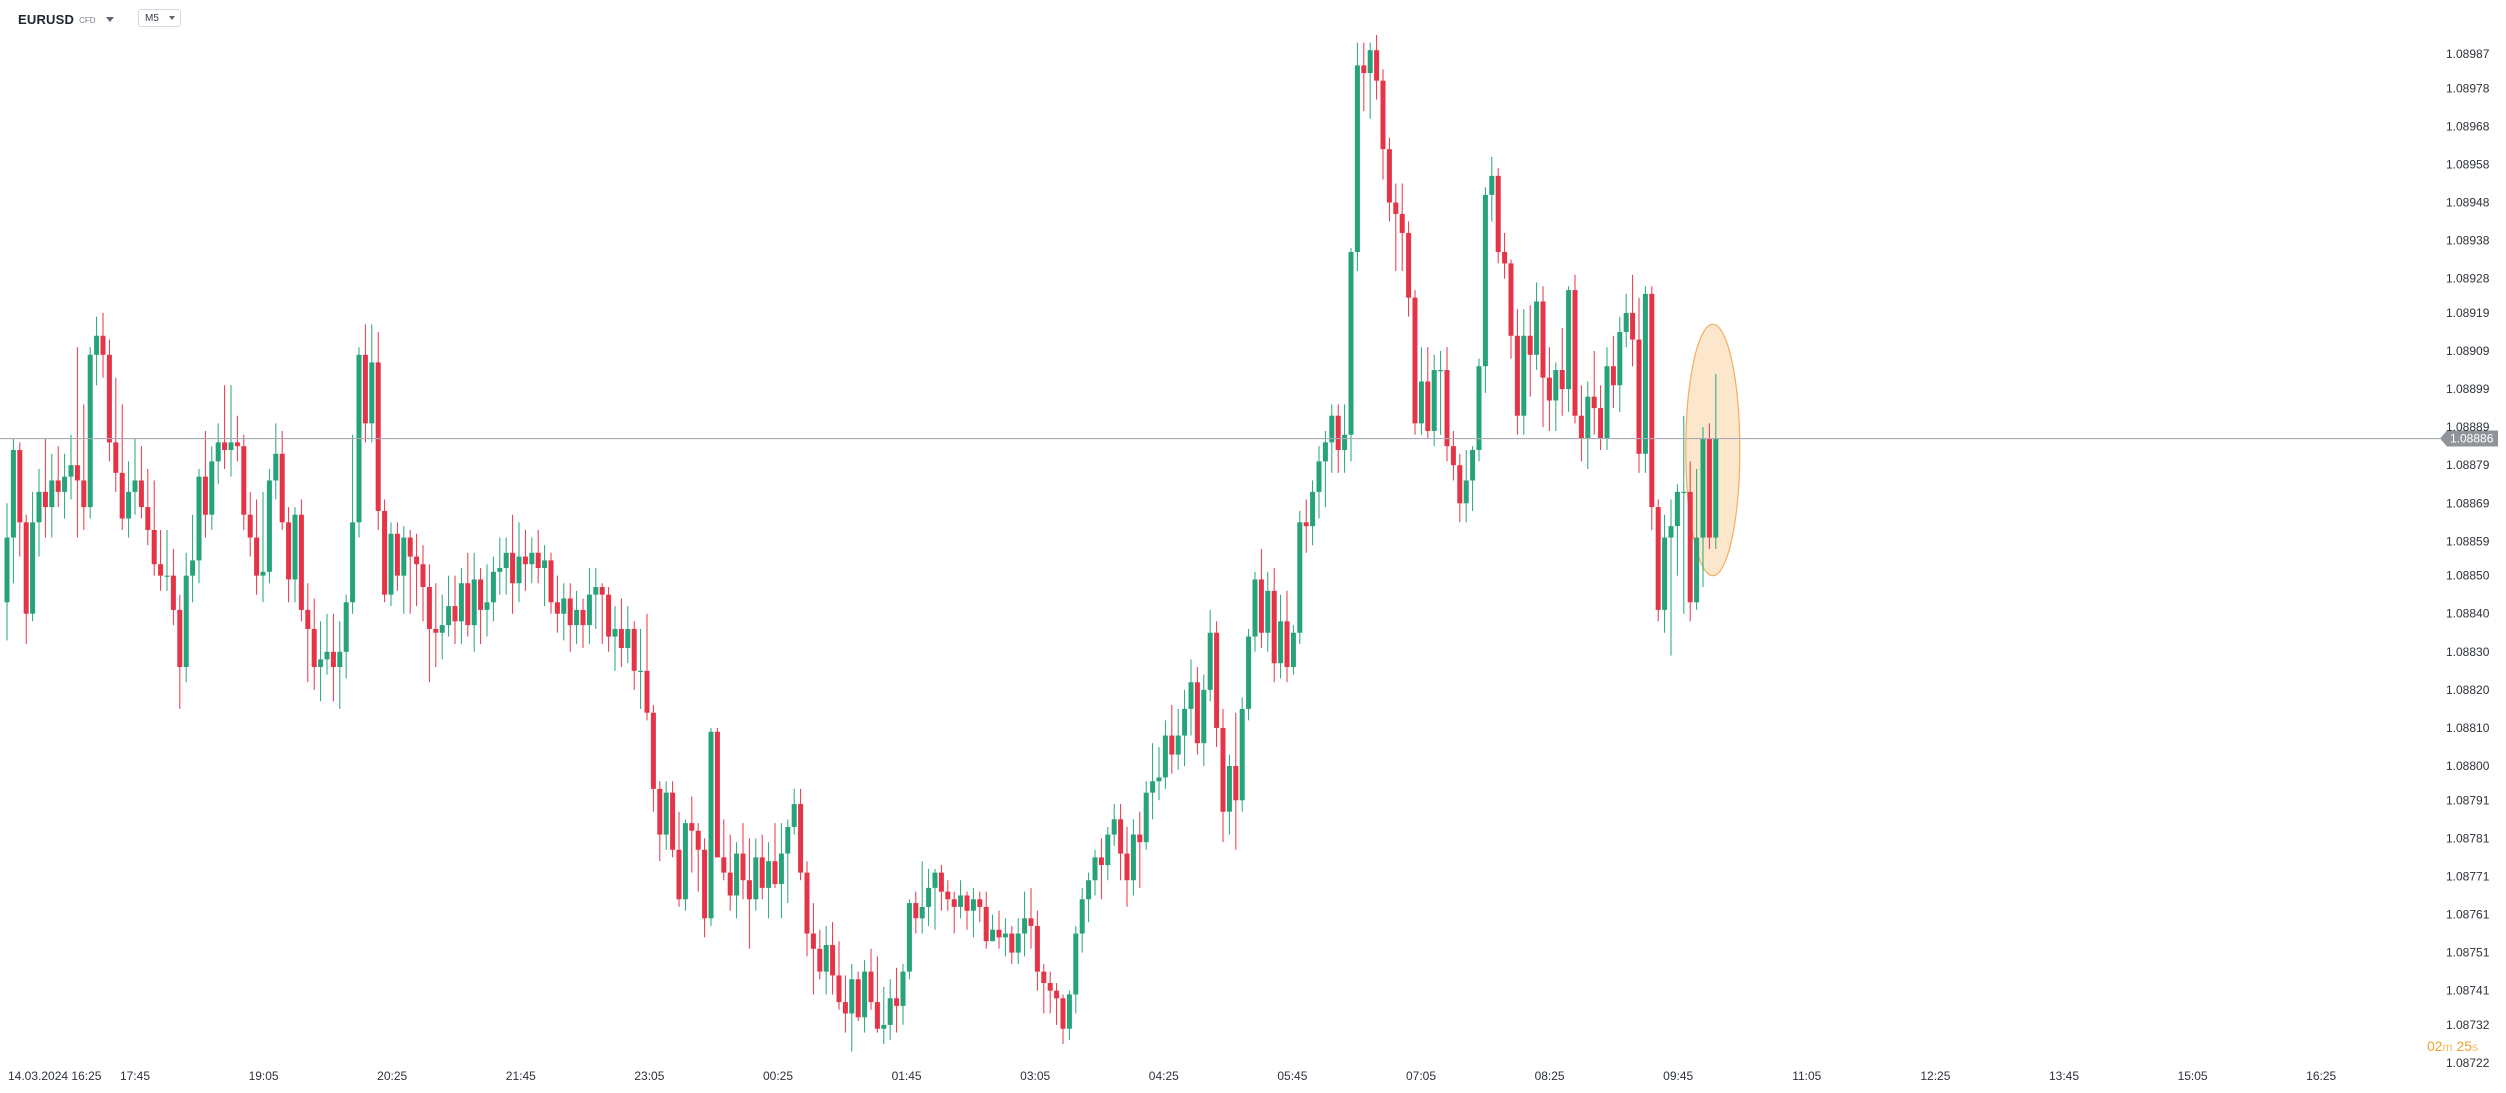  What do you see at coordinates (66, 19) in the screenshot?
I see `symbol-selector: EURUSD CFD` at bounding box center [66, 19].